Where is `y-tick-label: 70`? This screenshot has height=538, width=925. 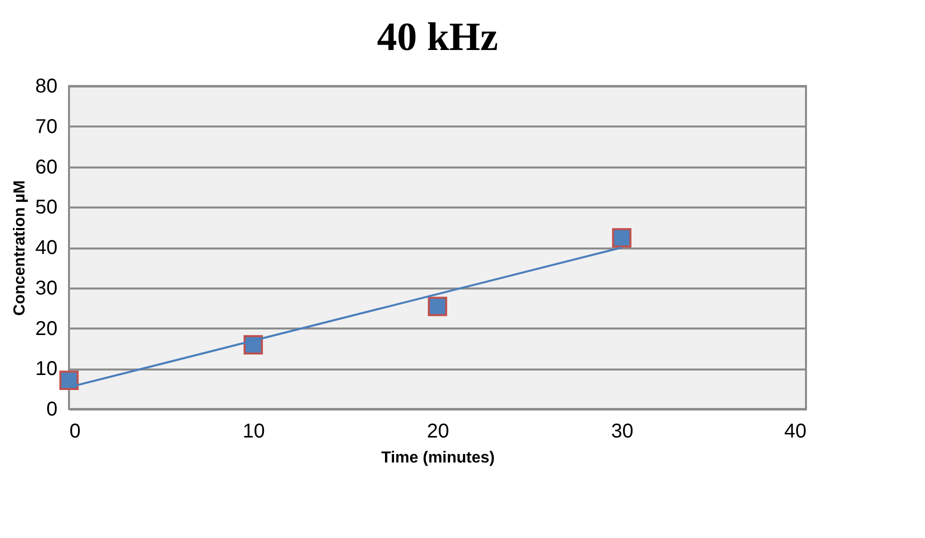
y-tick-label: 70 is located at coordinates (46, 127).